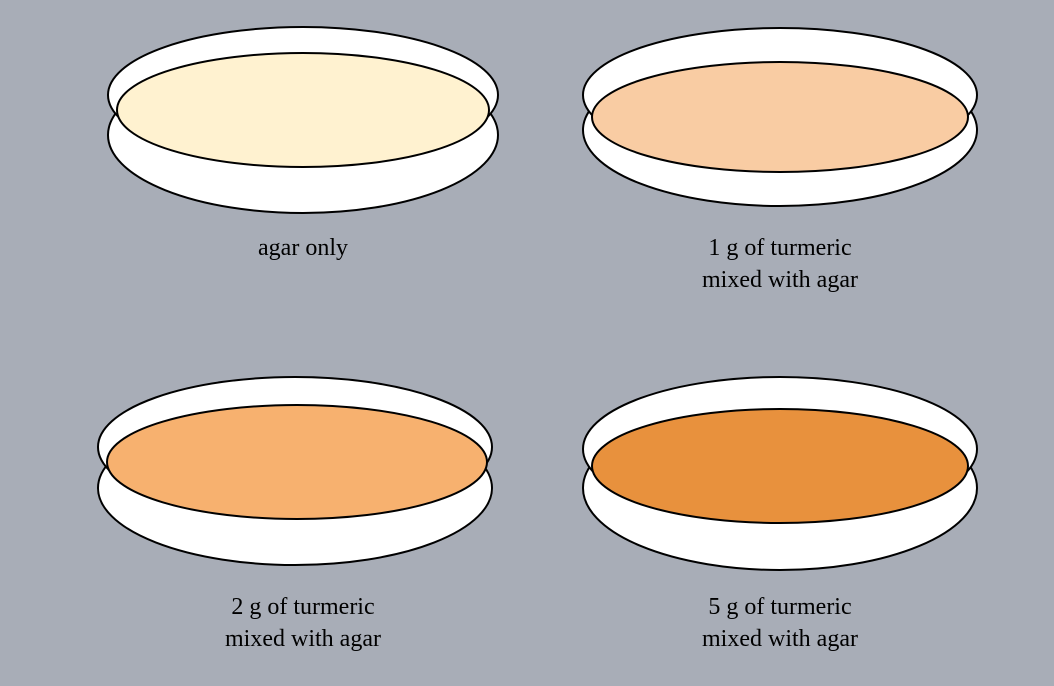 Image resolution: width=1054 pixels, height=686 pixels. I want to click on caption-agar-only: agar only, so click(303, 248).